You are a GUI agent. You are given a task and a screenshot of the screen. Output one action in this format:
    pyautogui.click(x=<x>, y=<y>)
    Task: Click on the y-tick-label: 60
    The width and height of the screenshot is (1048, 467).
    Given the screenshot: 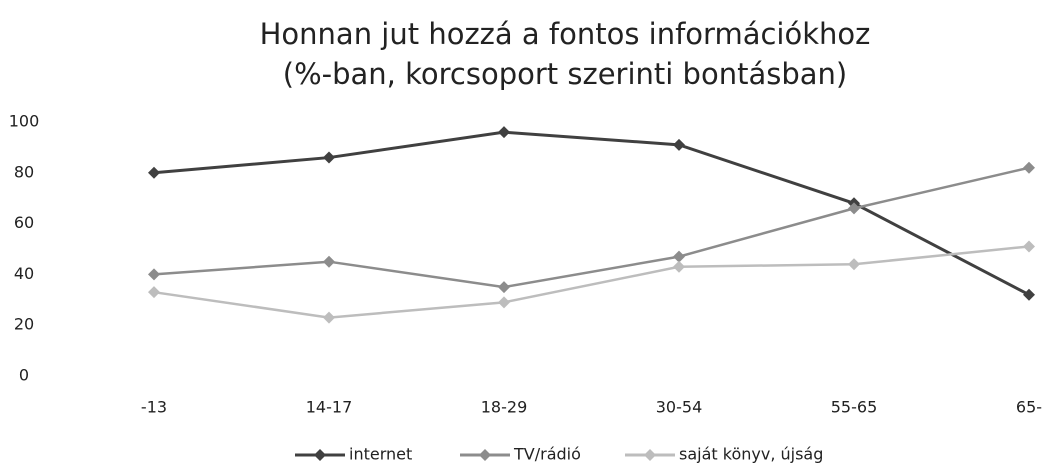 What is the action you would take?
    pyautogui.click(x=24, y=222)
    